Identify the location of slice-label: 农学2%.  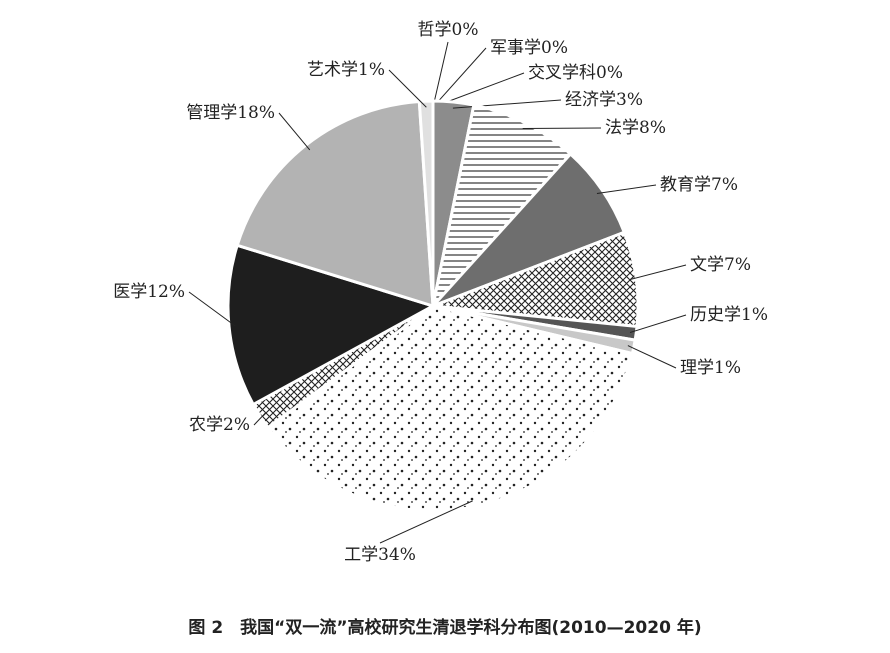
(219, 425).